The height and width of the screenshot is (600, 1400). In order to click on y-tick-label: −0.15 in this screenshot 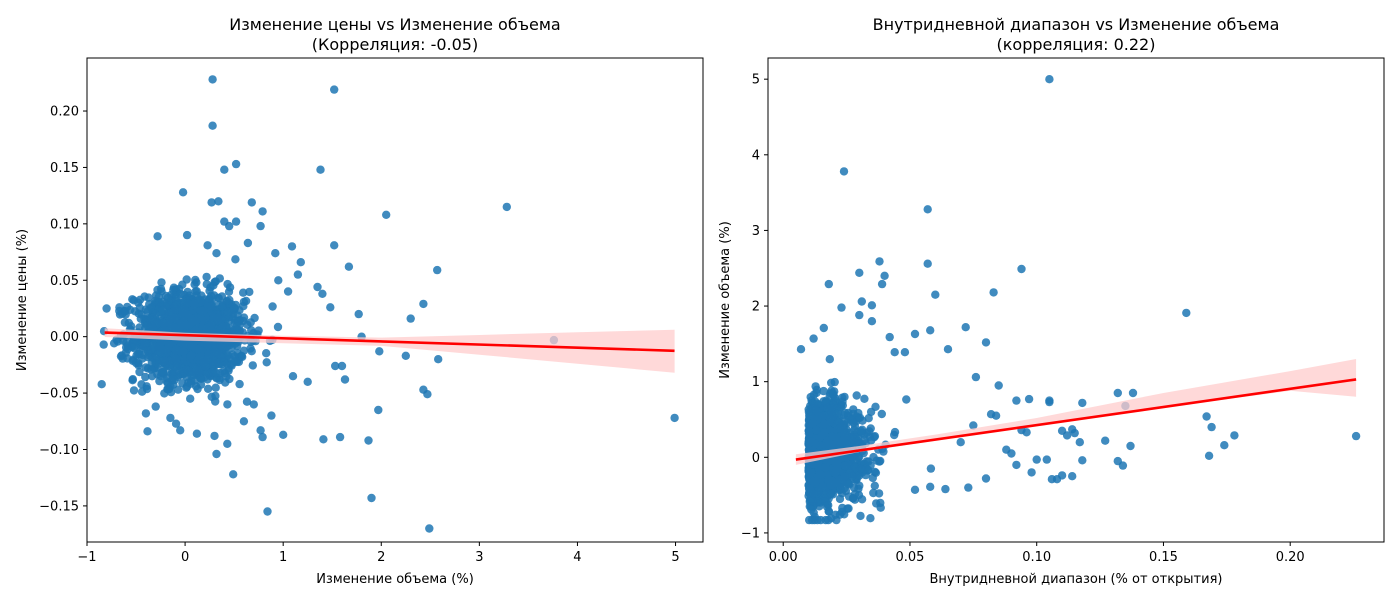, I will do `click(59, 506)`.